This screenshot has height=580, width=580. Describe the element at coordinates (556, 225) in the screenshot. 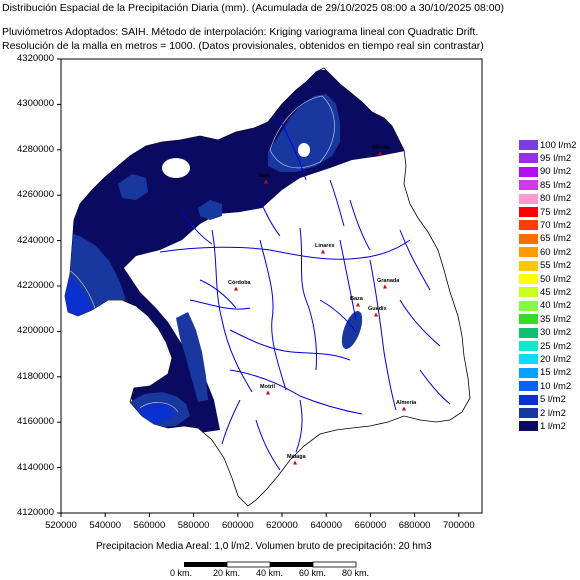

I see `legend-label: 70 l/m2` at that location.